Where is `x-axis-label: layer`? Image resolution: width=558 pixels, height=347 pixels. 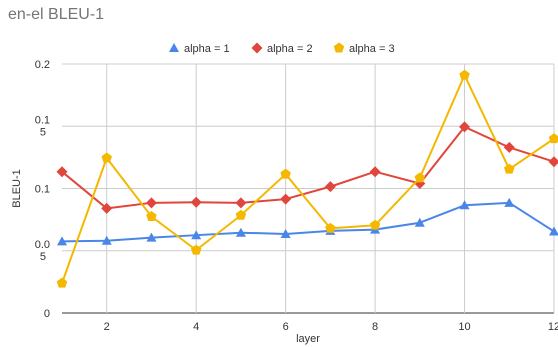 x-axis-label: layer is located at coordinates (308, 339).